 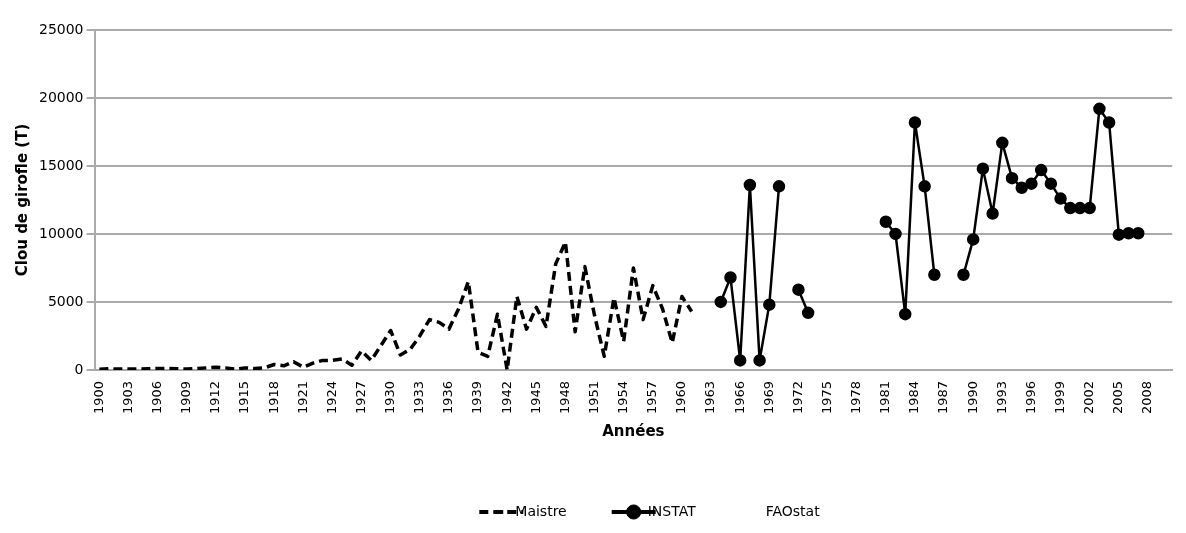 I want to click on x-tick-label: 1921, so click(x=302, y=397).